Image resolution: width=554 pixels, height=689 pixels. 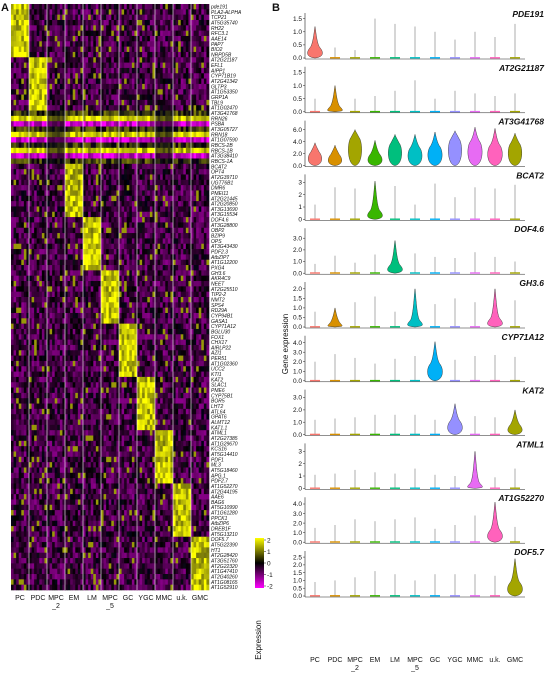 What do you see at coordinates (181, 598) in the screenshot?
I see `heatmap-cluster-label: u.k.` at bounding box center [181, 598].